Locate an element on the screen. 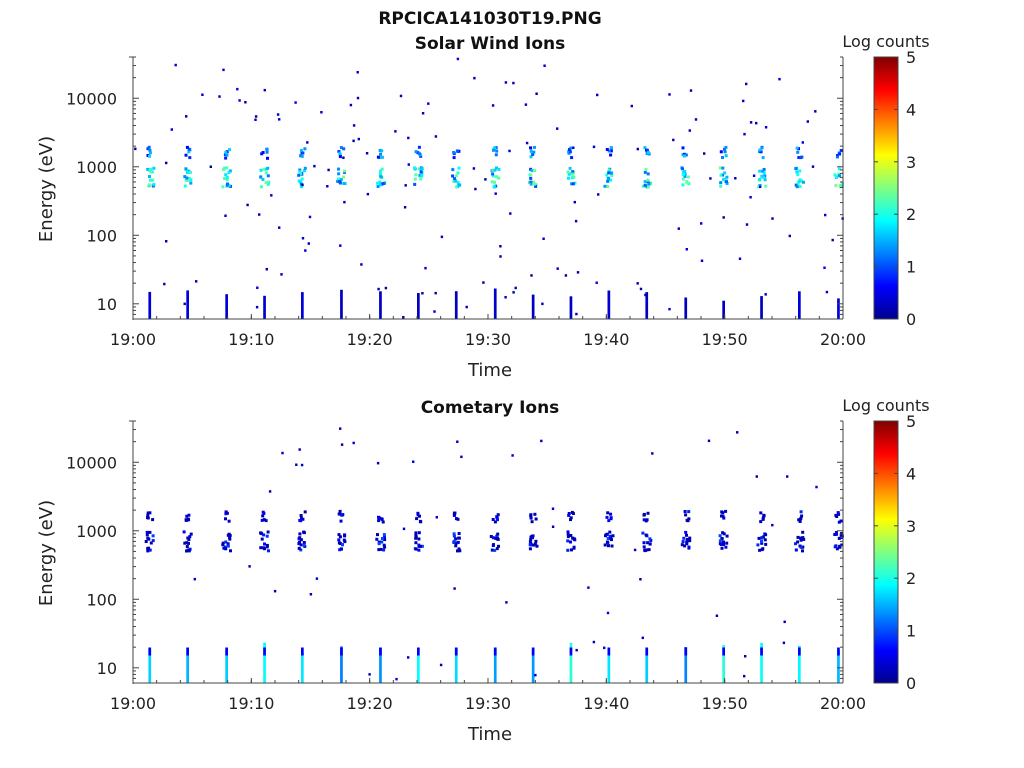 The height and width of the screenshot is (768, 1024). x-tick-label: 19:30 is located at coordinates (488, 339).